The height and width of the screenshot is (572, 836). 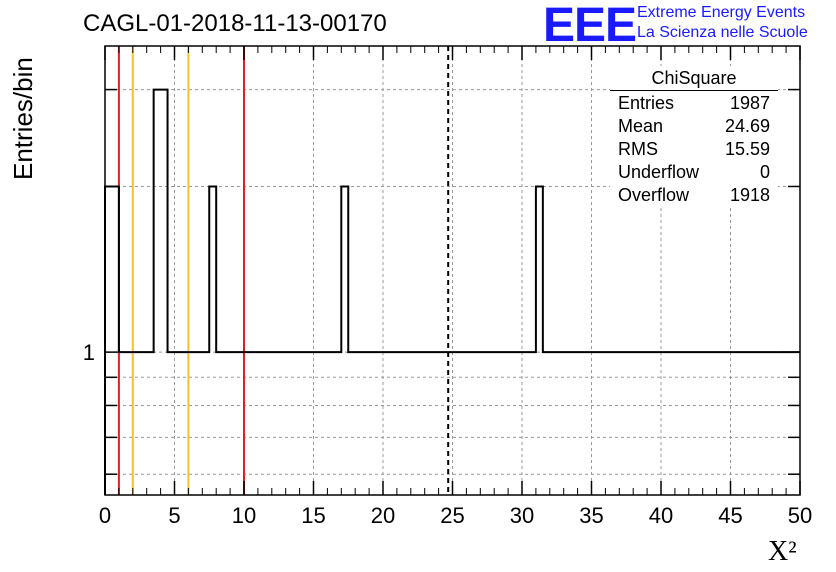 What do you see at coordinates (749, 195) in the screenshot?
I see `stats-value: 1918` at bounding box center [749, 195].